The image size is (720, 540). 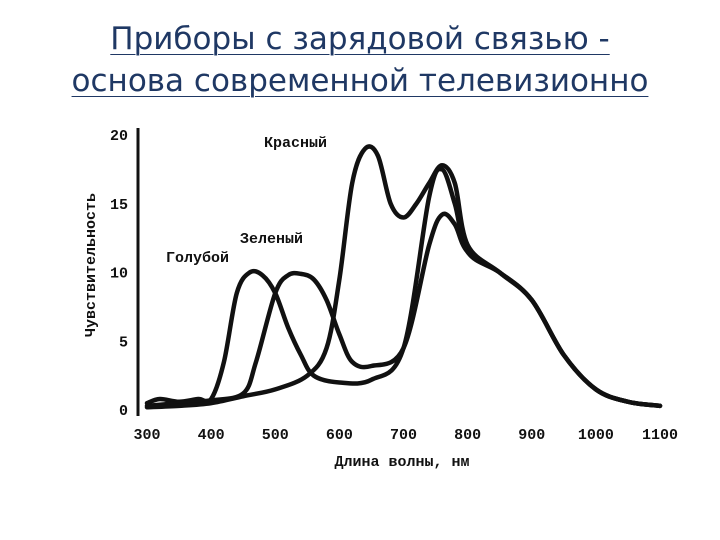 What do you see at coordinates (119, 205) in the screenshot?
I see `y-tick-label: 15` at bounding box center [119, 205].